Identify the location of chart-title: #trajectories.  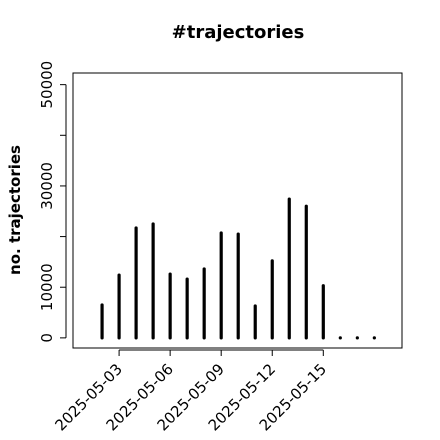
(238, 32).